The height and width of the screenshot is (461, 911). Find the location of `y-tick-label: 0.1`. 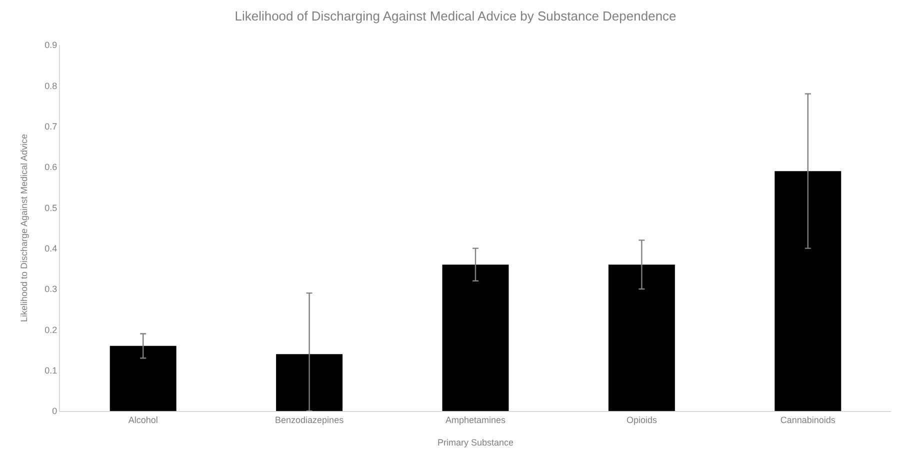

y-tick-label: 0.1 is located at coordinates (51, 370).